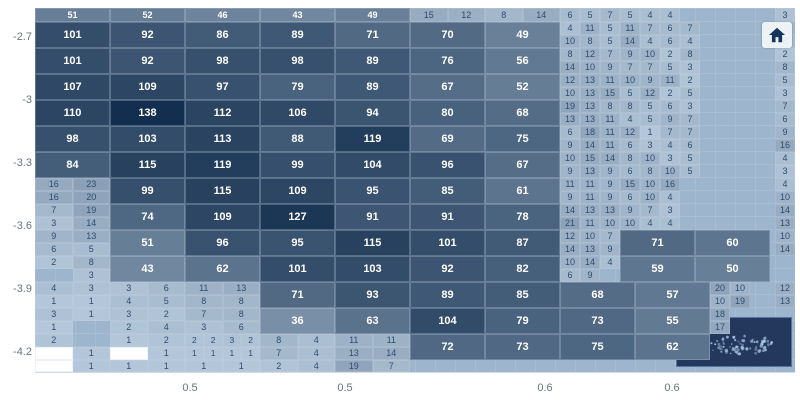 The width and height of the screenshot is (800, 406). What do you see at coordinates (570, 223) in the screenshot?
I see `heatmap-cell: 21` at bounding box center [570, 223].